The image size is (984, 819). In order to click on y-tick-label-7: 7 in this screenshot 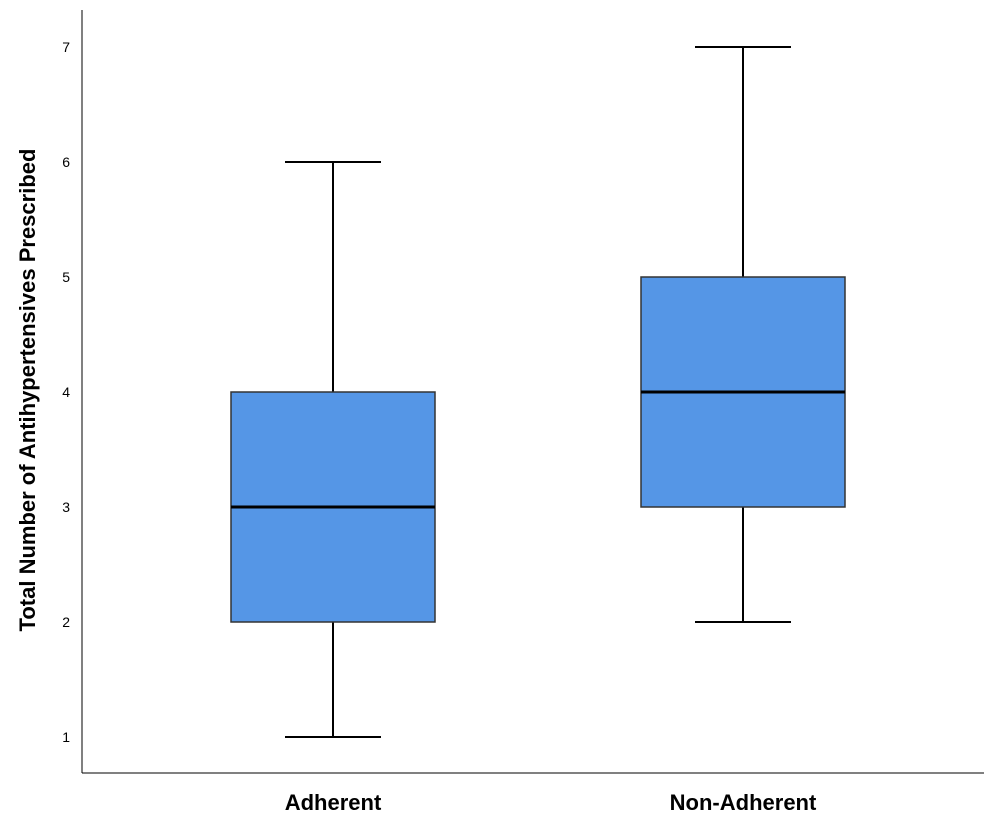, I will do `click(66, 47)`.